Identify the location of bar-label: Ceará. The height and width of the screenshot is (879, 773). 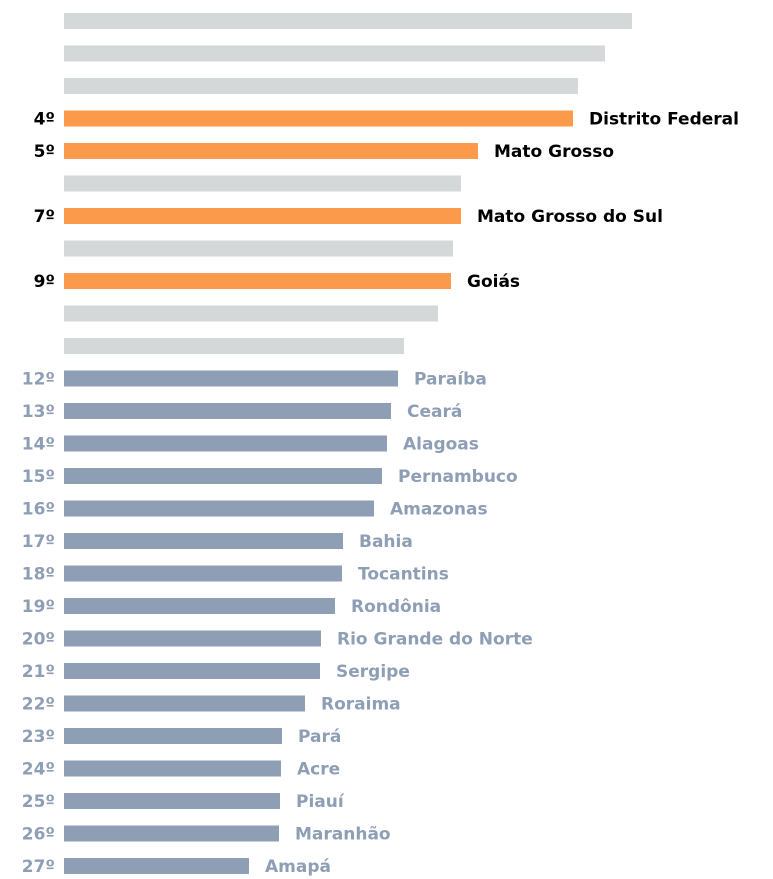
(434, 412).